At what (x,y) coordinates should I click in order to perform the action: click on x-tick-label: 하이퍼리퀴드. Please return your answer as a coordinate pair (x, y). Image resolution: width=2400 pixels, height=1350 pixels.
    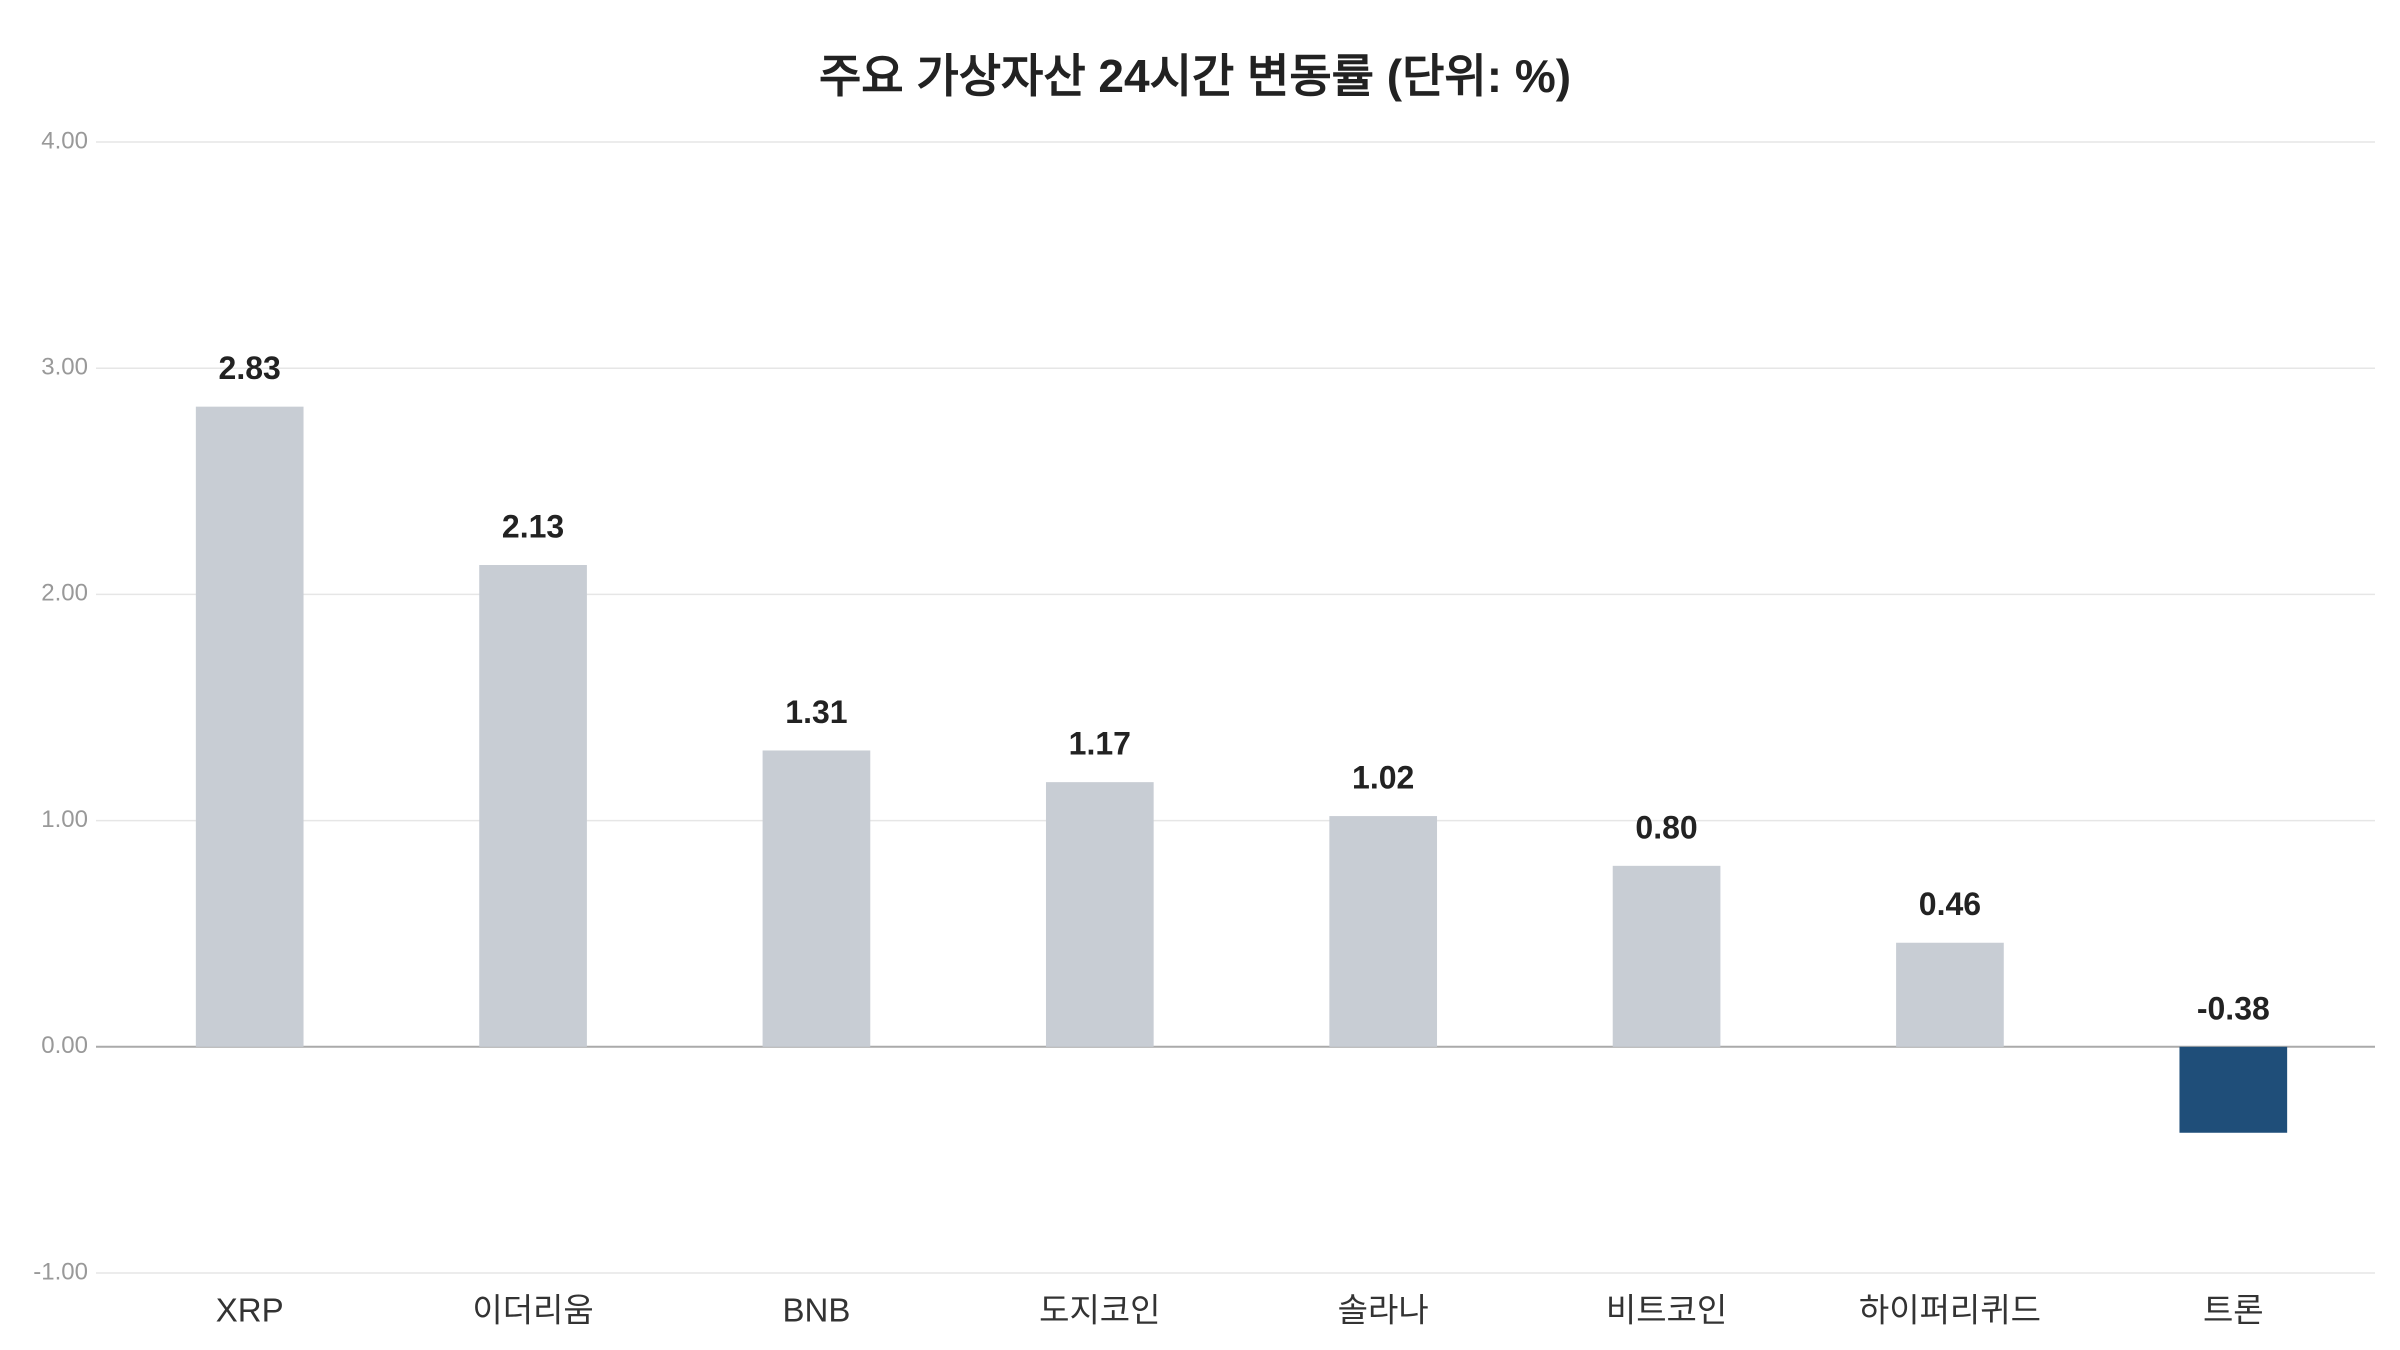
    Looking at the image, I should click on (1950, 1310).